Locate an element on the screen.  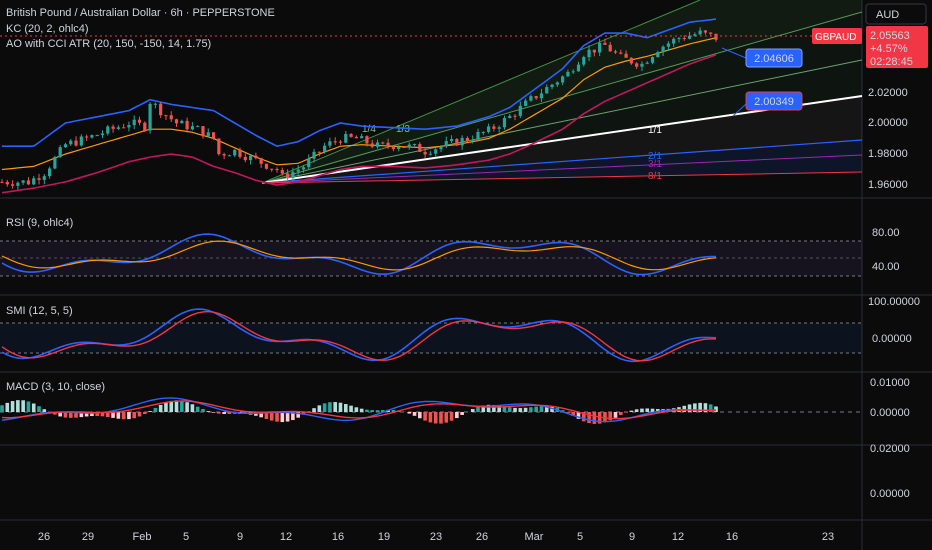
time-axis-label: 19 is located at coordinates (384, 537).